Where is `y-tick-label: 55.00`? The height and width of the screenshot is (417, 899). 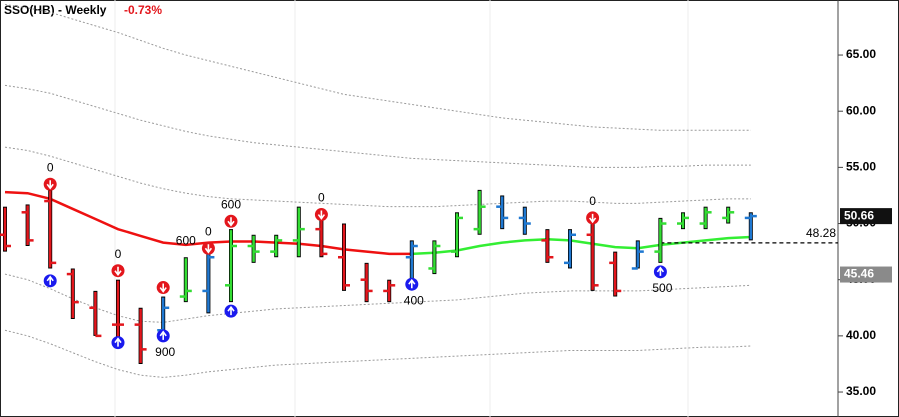
y-tick-label: 55.00 is located at coordinates (861, 167).